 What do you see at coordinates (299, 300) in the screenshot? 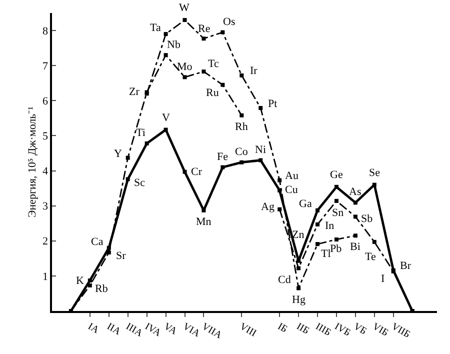
I see `annotation: Hg` at bounding box center [299, 300].